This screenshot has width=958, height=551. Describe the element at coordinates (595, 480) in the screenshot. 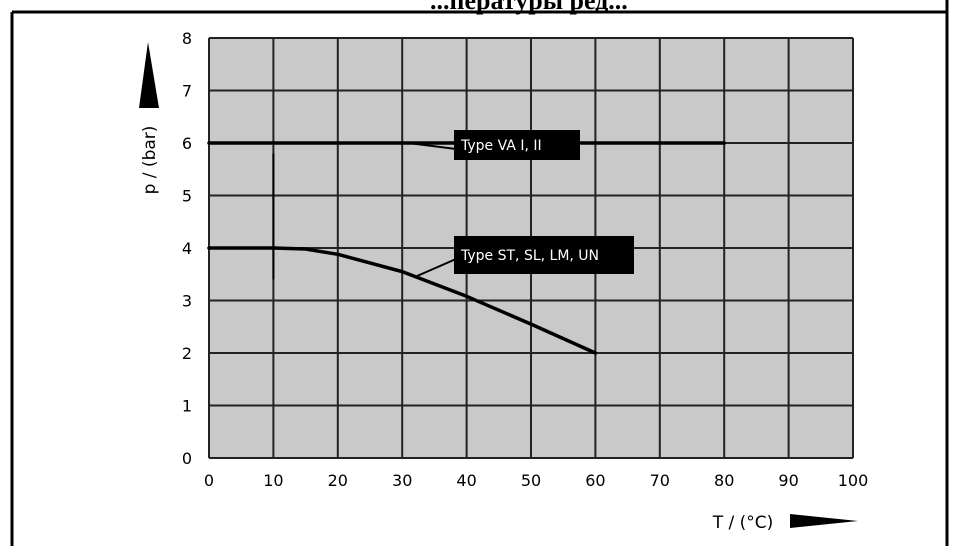

I see `x-tick-label: 60` at that location.